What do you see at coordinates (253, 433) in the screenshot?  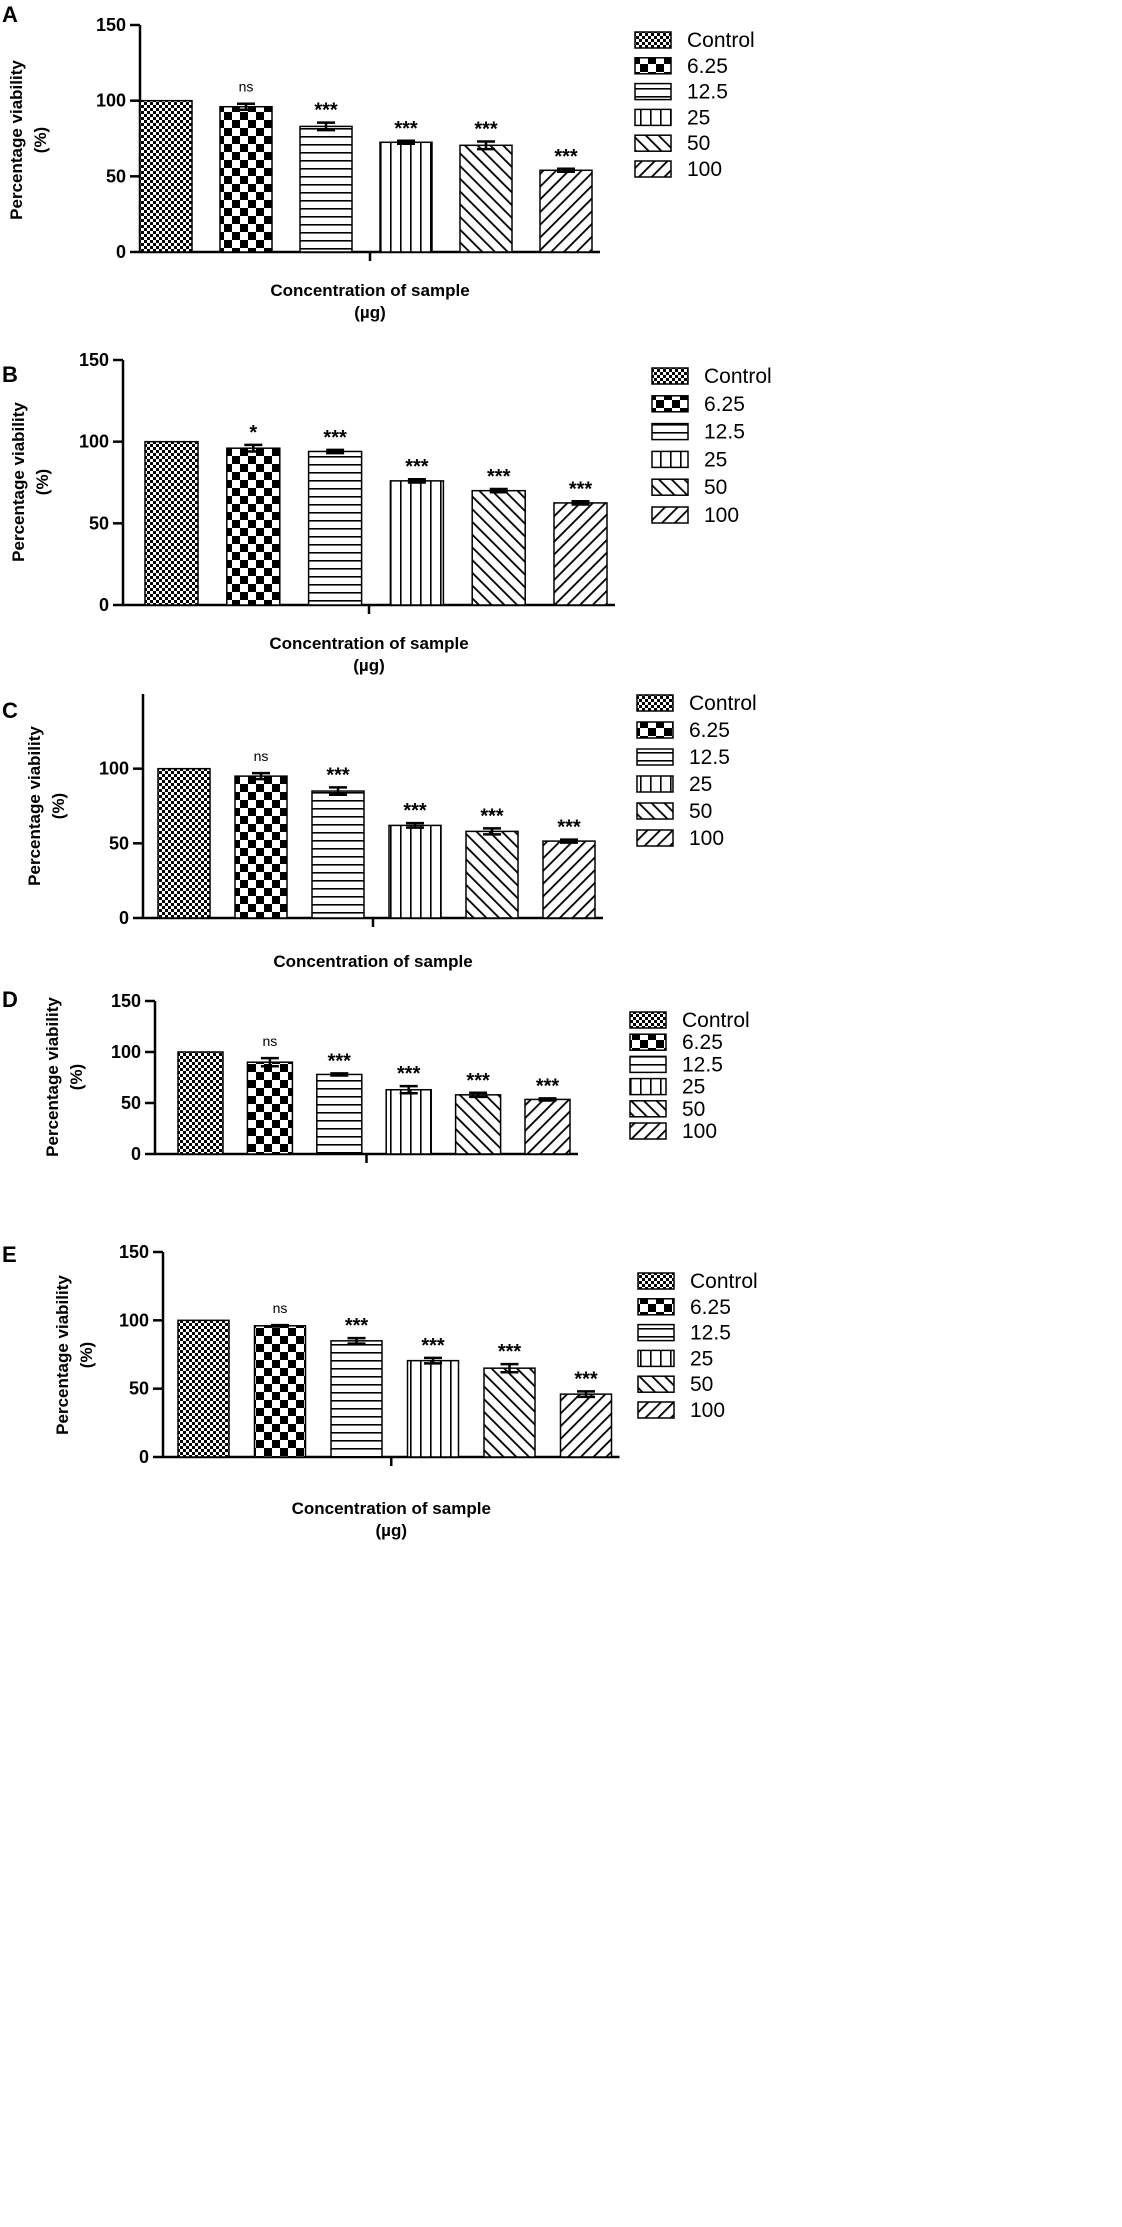 I see `significance-label: *` at bounding box center [253, 433].